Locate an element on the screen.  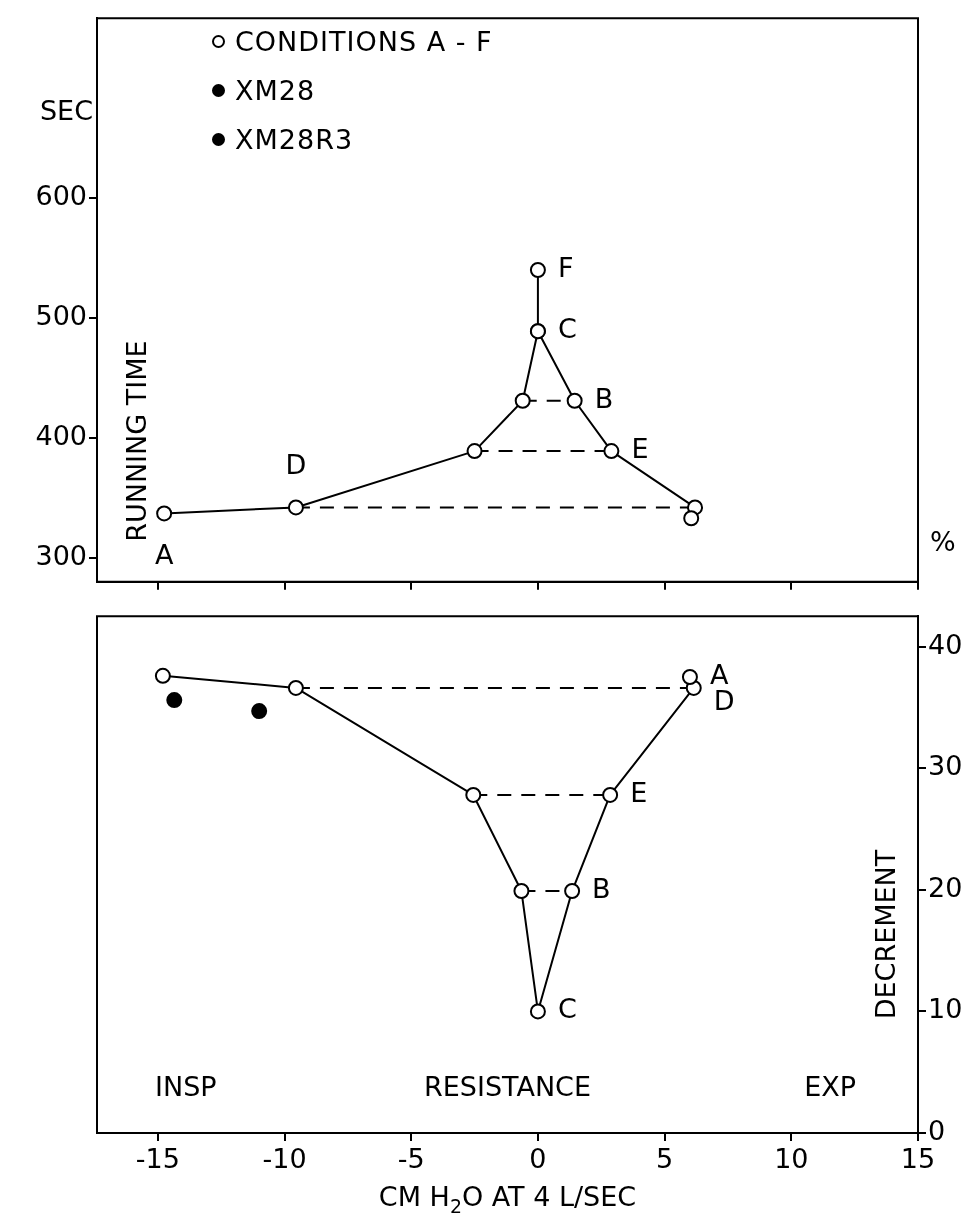
annotation: INSP is located at coordinates (186, 1087).